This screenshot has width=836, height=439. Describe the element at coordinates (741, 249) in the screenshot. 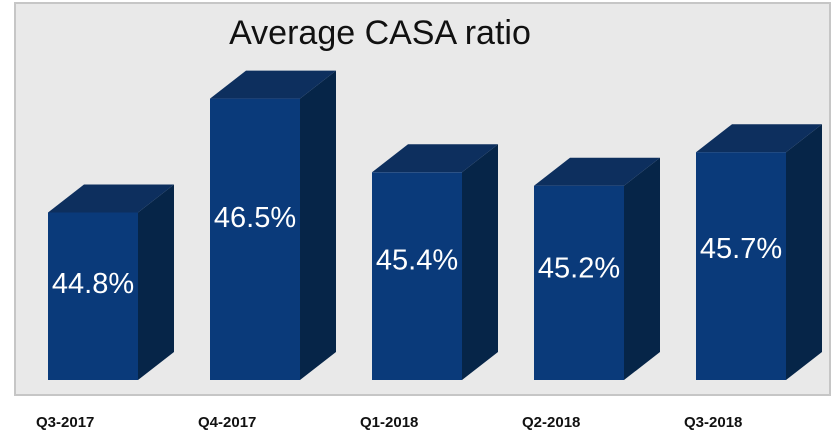

I see `data-label: 45.7%` at that location.